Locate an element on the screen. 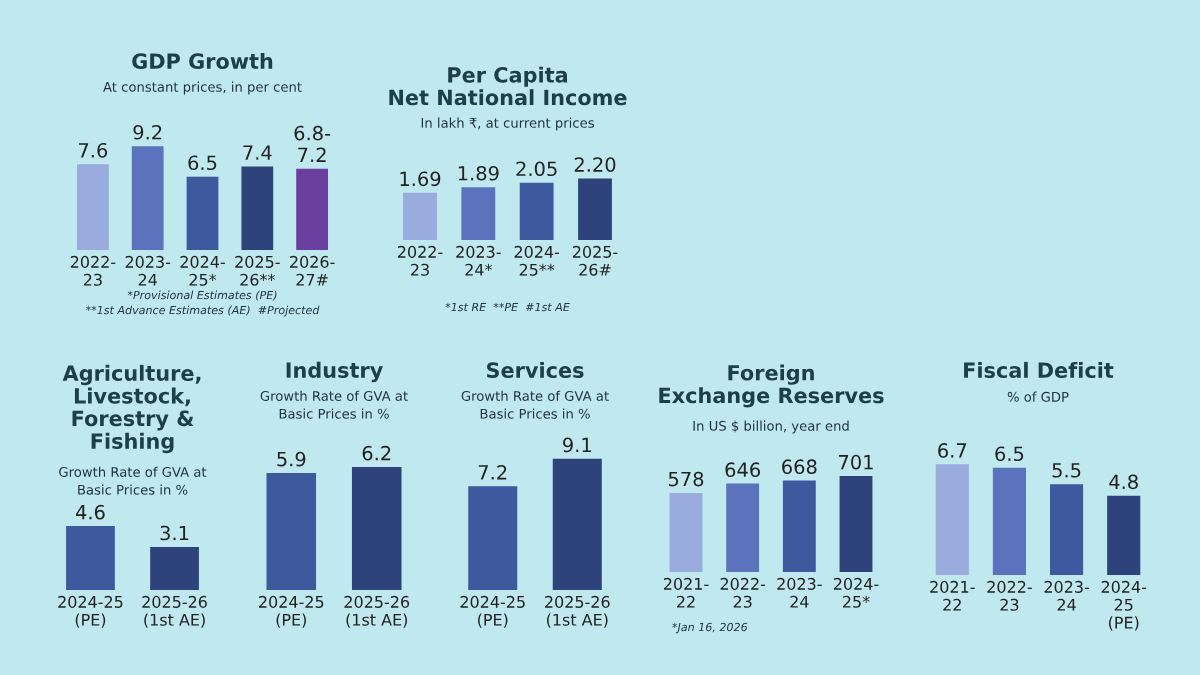 Image resolution: width=1200 pixels, height=675 pixels. chart-title: Foreign Exchange Reserves is located at coordinates (771, 386).